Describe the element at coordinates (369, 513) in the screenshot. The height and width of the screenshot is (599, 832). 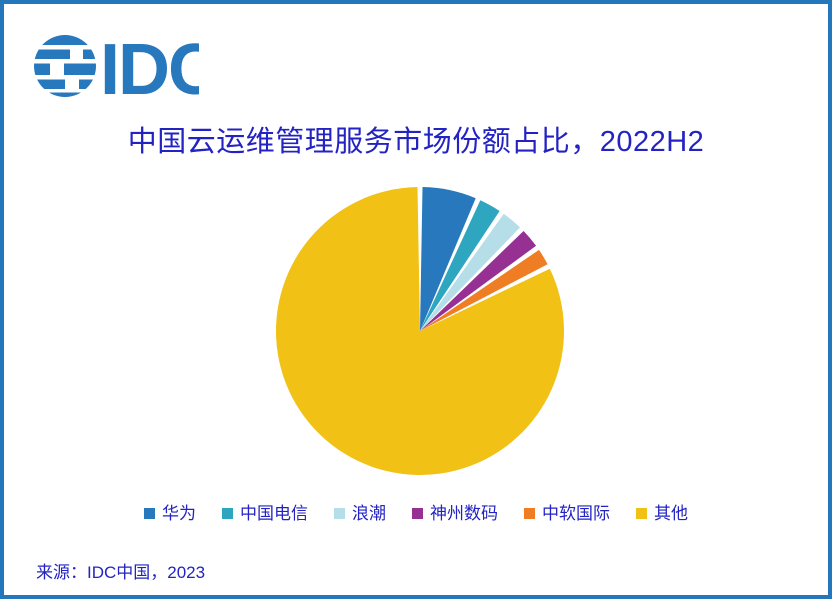
I see `legend-label-inspur: 浪潮` at that location.